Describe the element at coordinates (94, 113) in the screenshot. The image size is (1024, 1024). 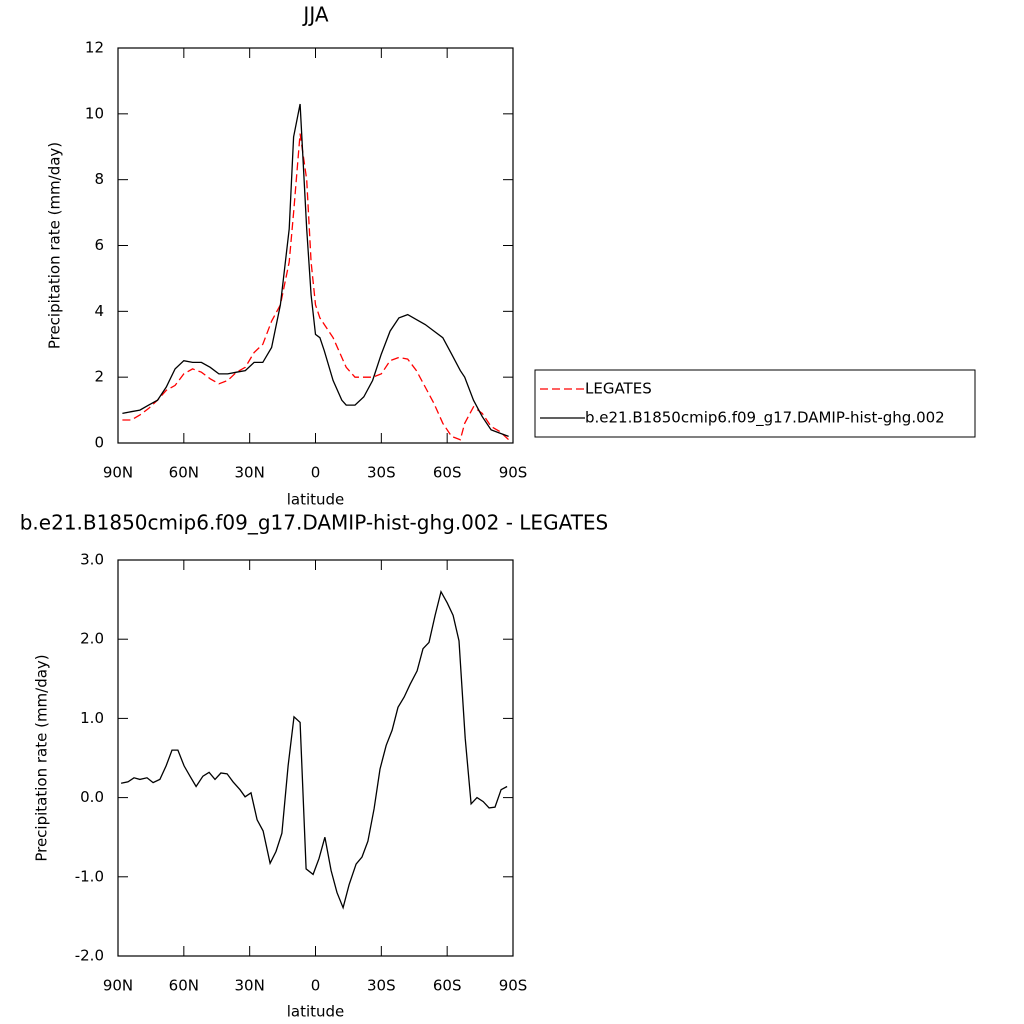
I see `y-tick-label: 10` at that location.